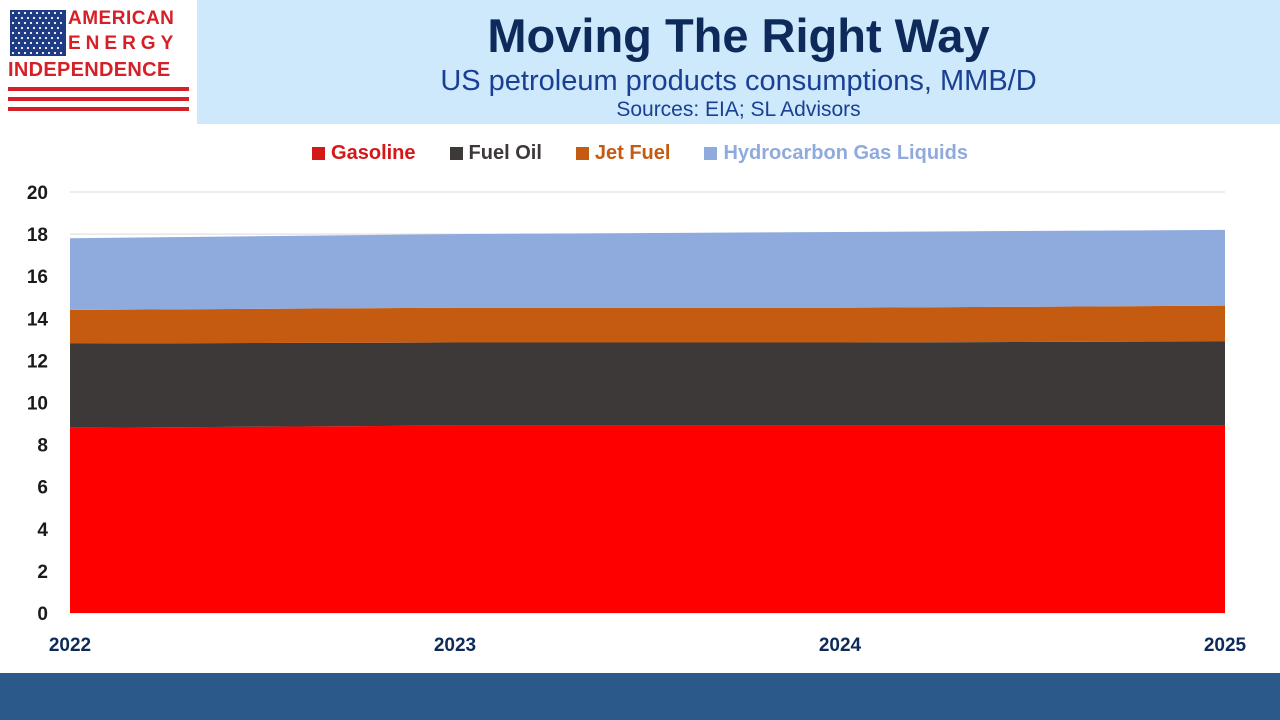 Image resolution: width=1280 pixels, height=720 pixels. Describe the element at coordinates (37, 193) in the screenshot. I see `y-tick-label: 20` at that location.